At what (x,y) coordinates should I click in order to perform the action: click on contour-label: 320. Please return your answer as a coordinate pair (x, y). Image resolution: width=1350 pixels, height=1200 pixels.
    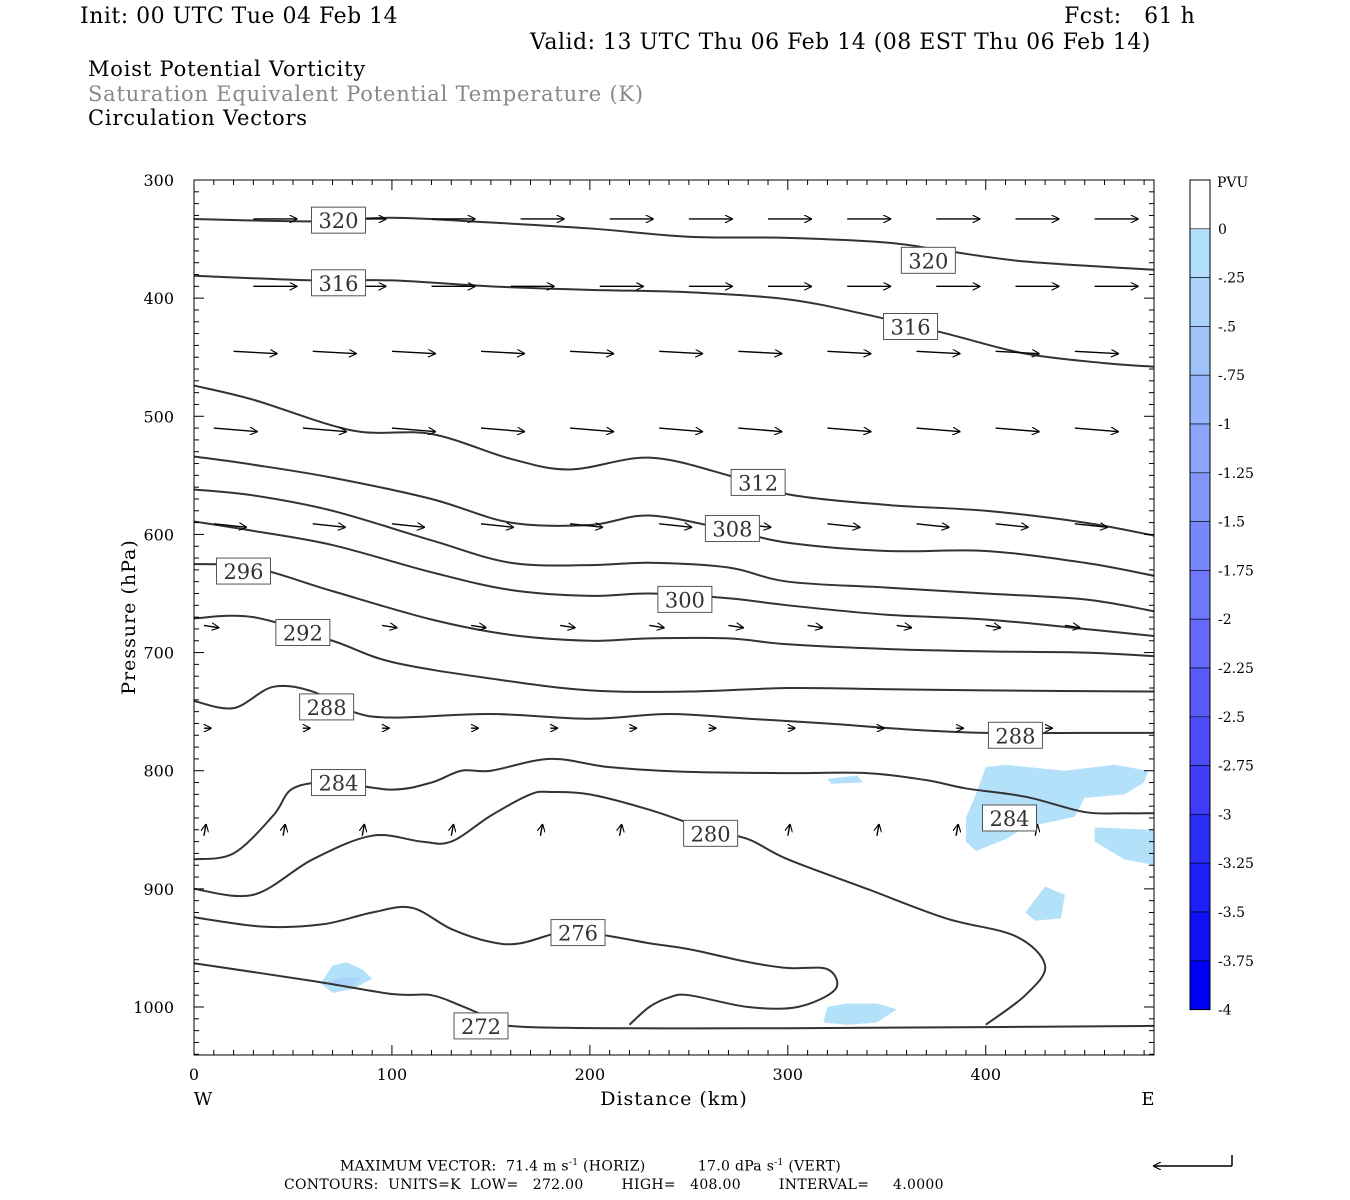
    Looking at the image, I should click on (338, 221).